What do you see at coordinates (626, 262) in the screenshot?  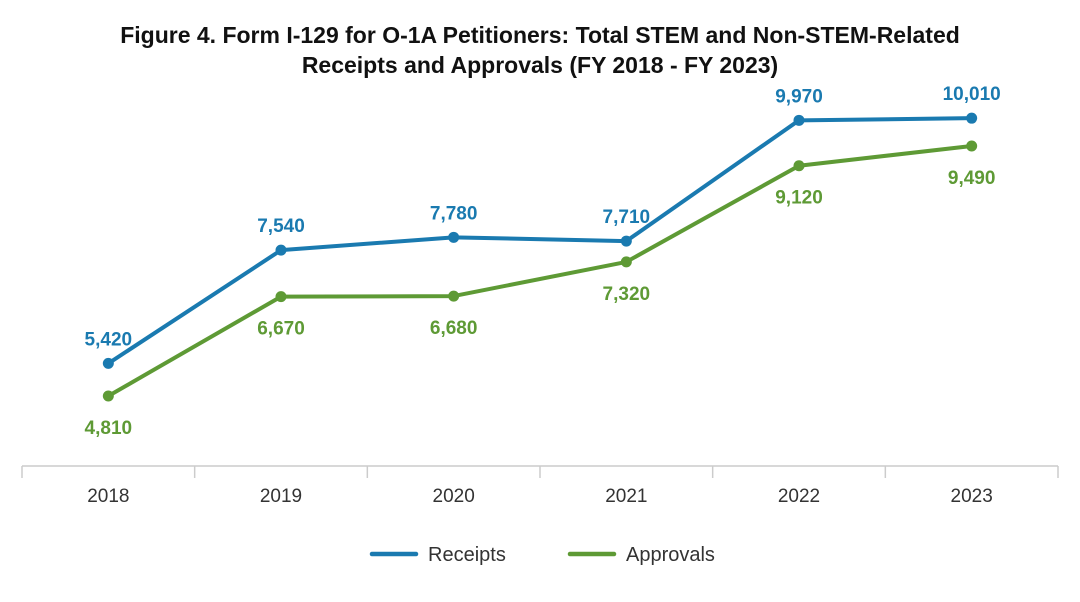 I see `approvals-point-2021` at bounding box center [626, 262].